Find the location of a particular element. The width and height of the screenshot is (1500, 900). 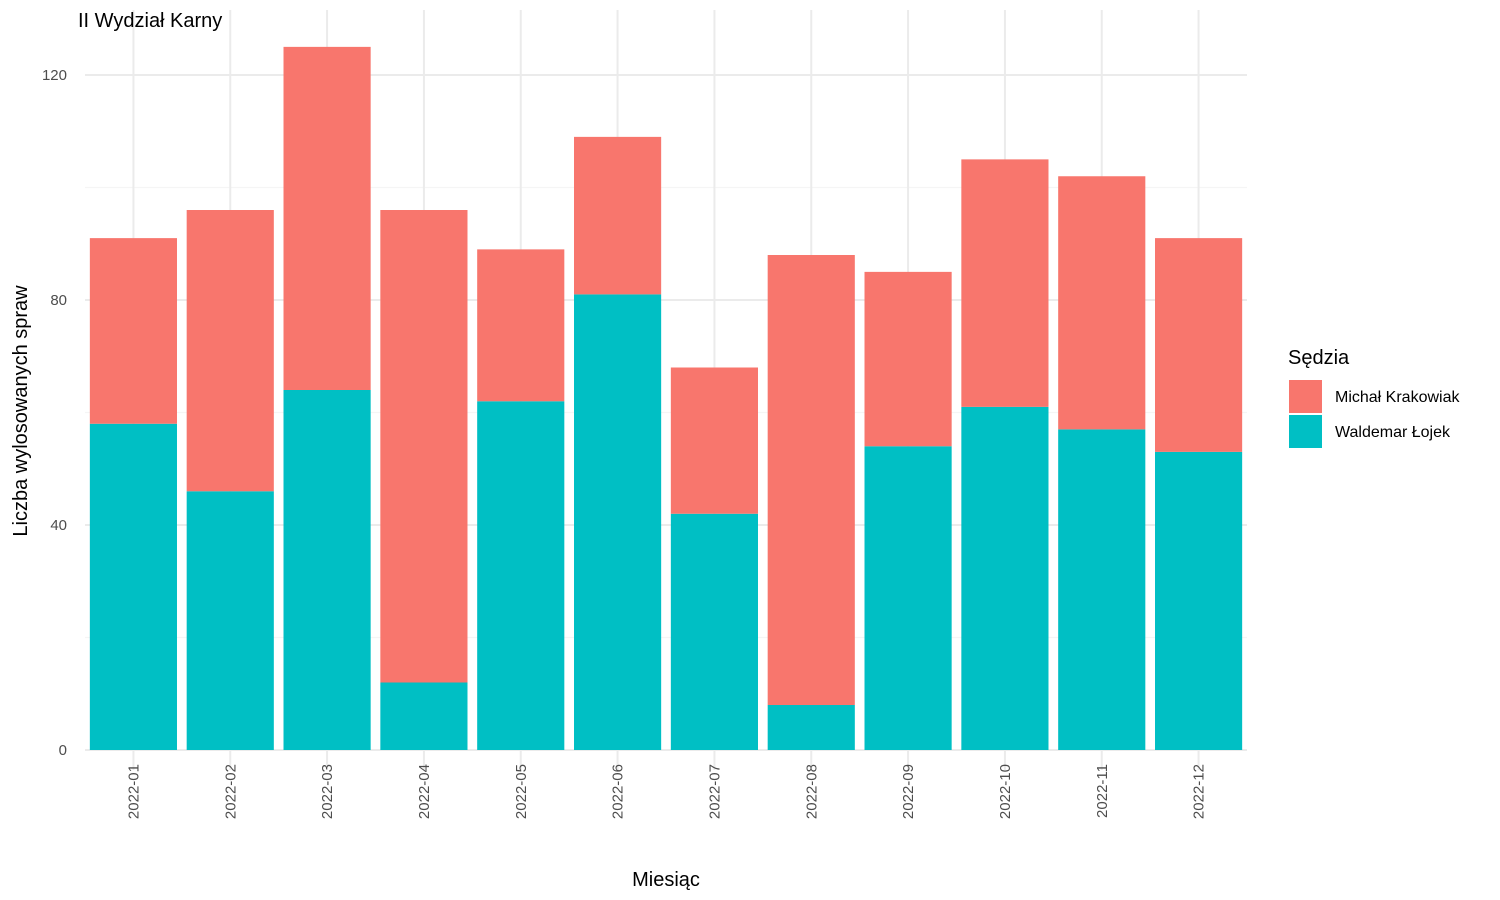

y-tick-label: 40 is located at coordinates (58, 525).